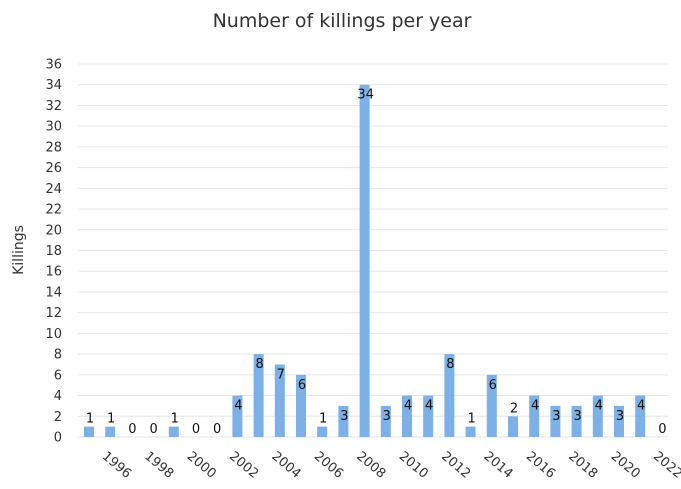 The height and width of the screenshot is (489, 681). Describe the element at coordinates (53, 189) in the screenshot. I see `y-tick-label: 24` at that location.